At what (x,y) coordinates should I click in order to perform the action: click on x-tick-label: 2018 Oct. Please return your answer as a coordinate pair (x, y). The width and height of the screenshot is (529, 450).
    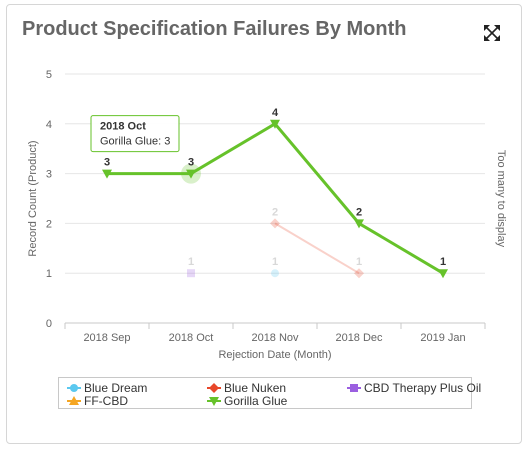
    Looking at the image, I should click on (191, 338).